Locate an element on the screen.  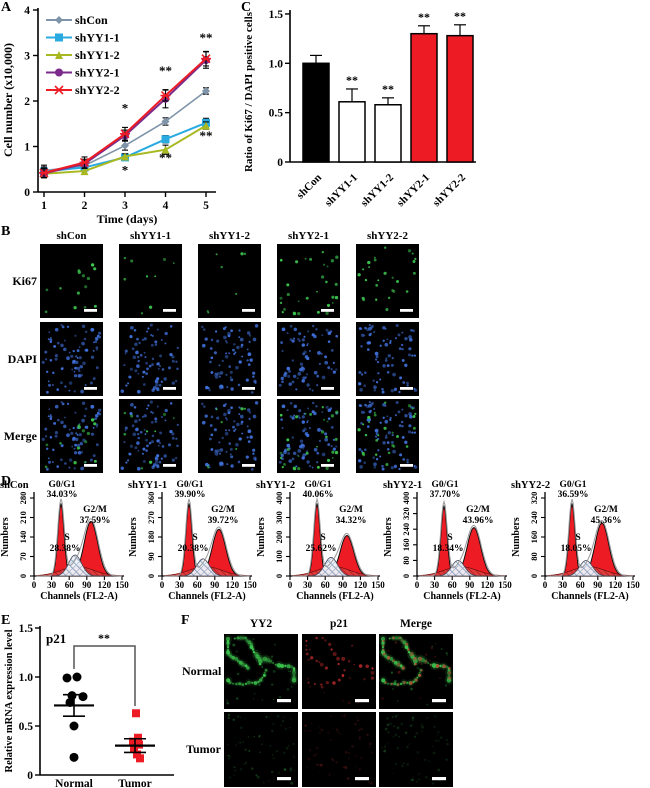
legend-label: shYY2-1 is located at coordinates (97, 73).